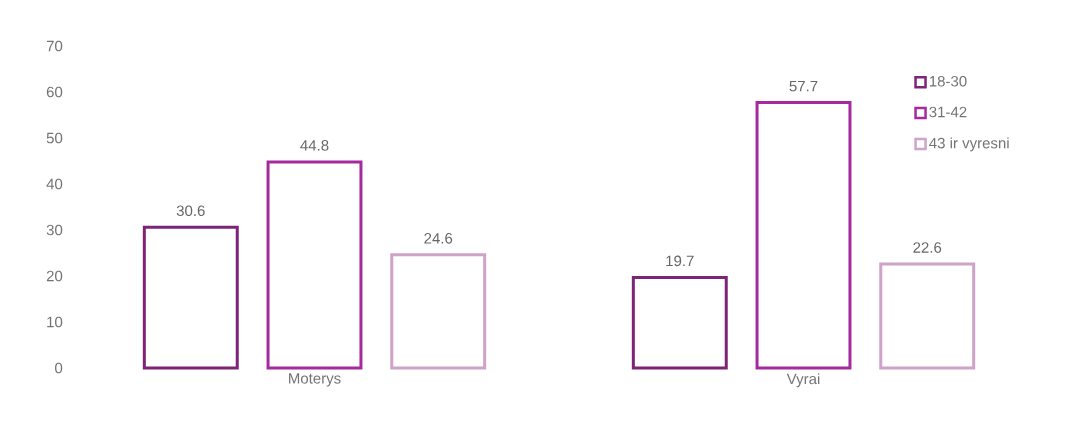 The image size is (1073, 431). What do you see at coordinates (948, 81) in the screenshot?
I see `legend-label: 18-30` at bounding box center [948, 81].